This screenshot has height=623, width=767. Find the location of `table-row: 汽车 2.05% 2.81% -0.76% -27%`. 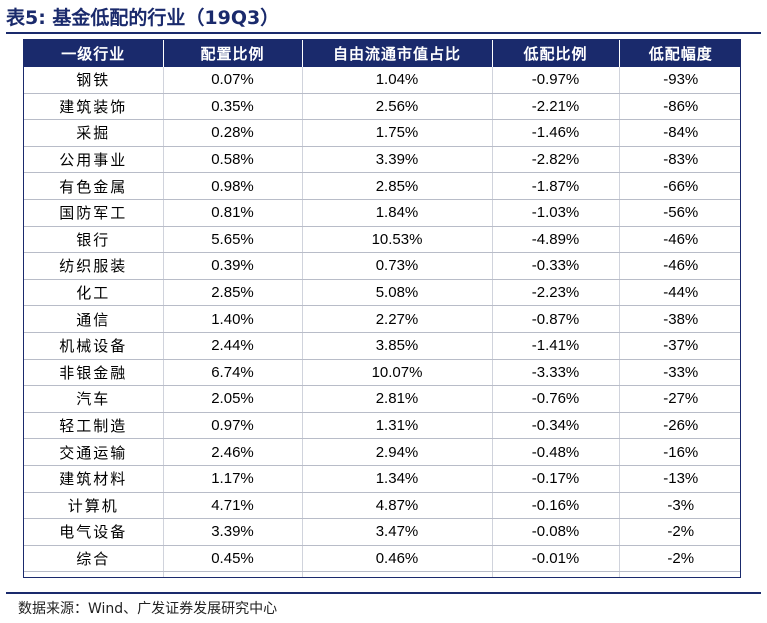

table-row: 汽车 2.05% 2.81% -0.76% -27% is located at coordinates (382, 399).